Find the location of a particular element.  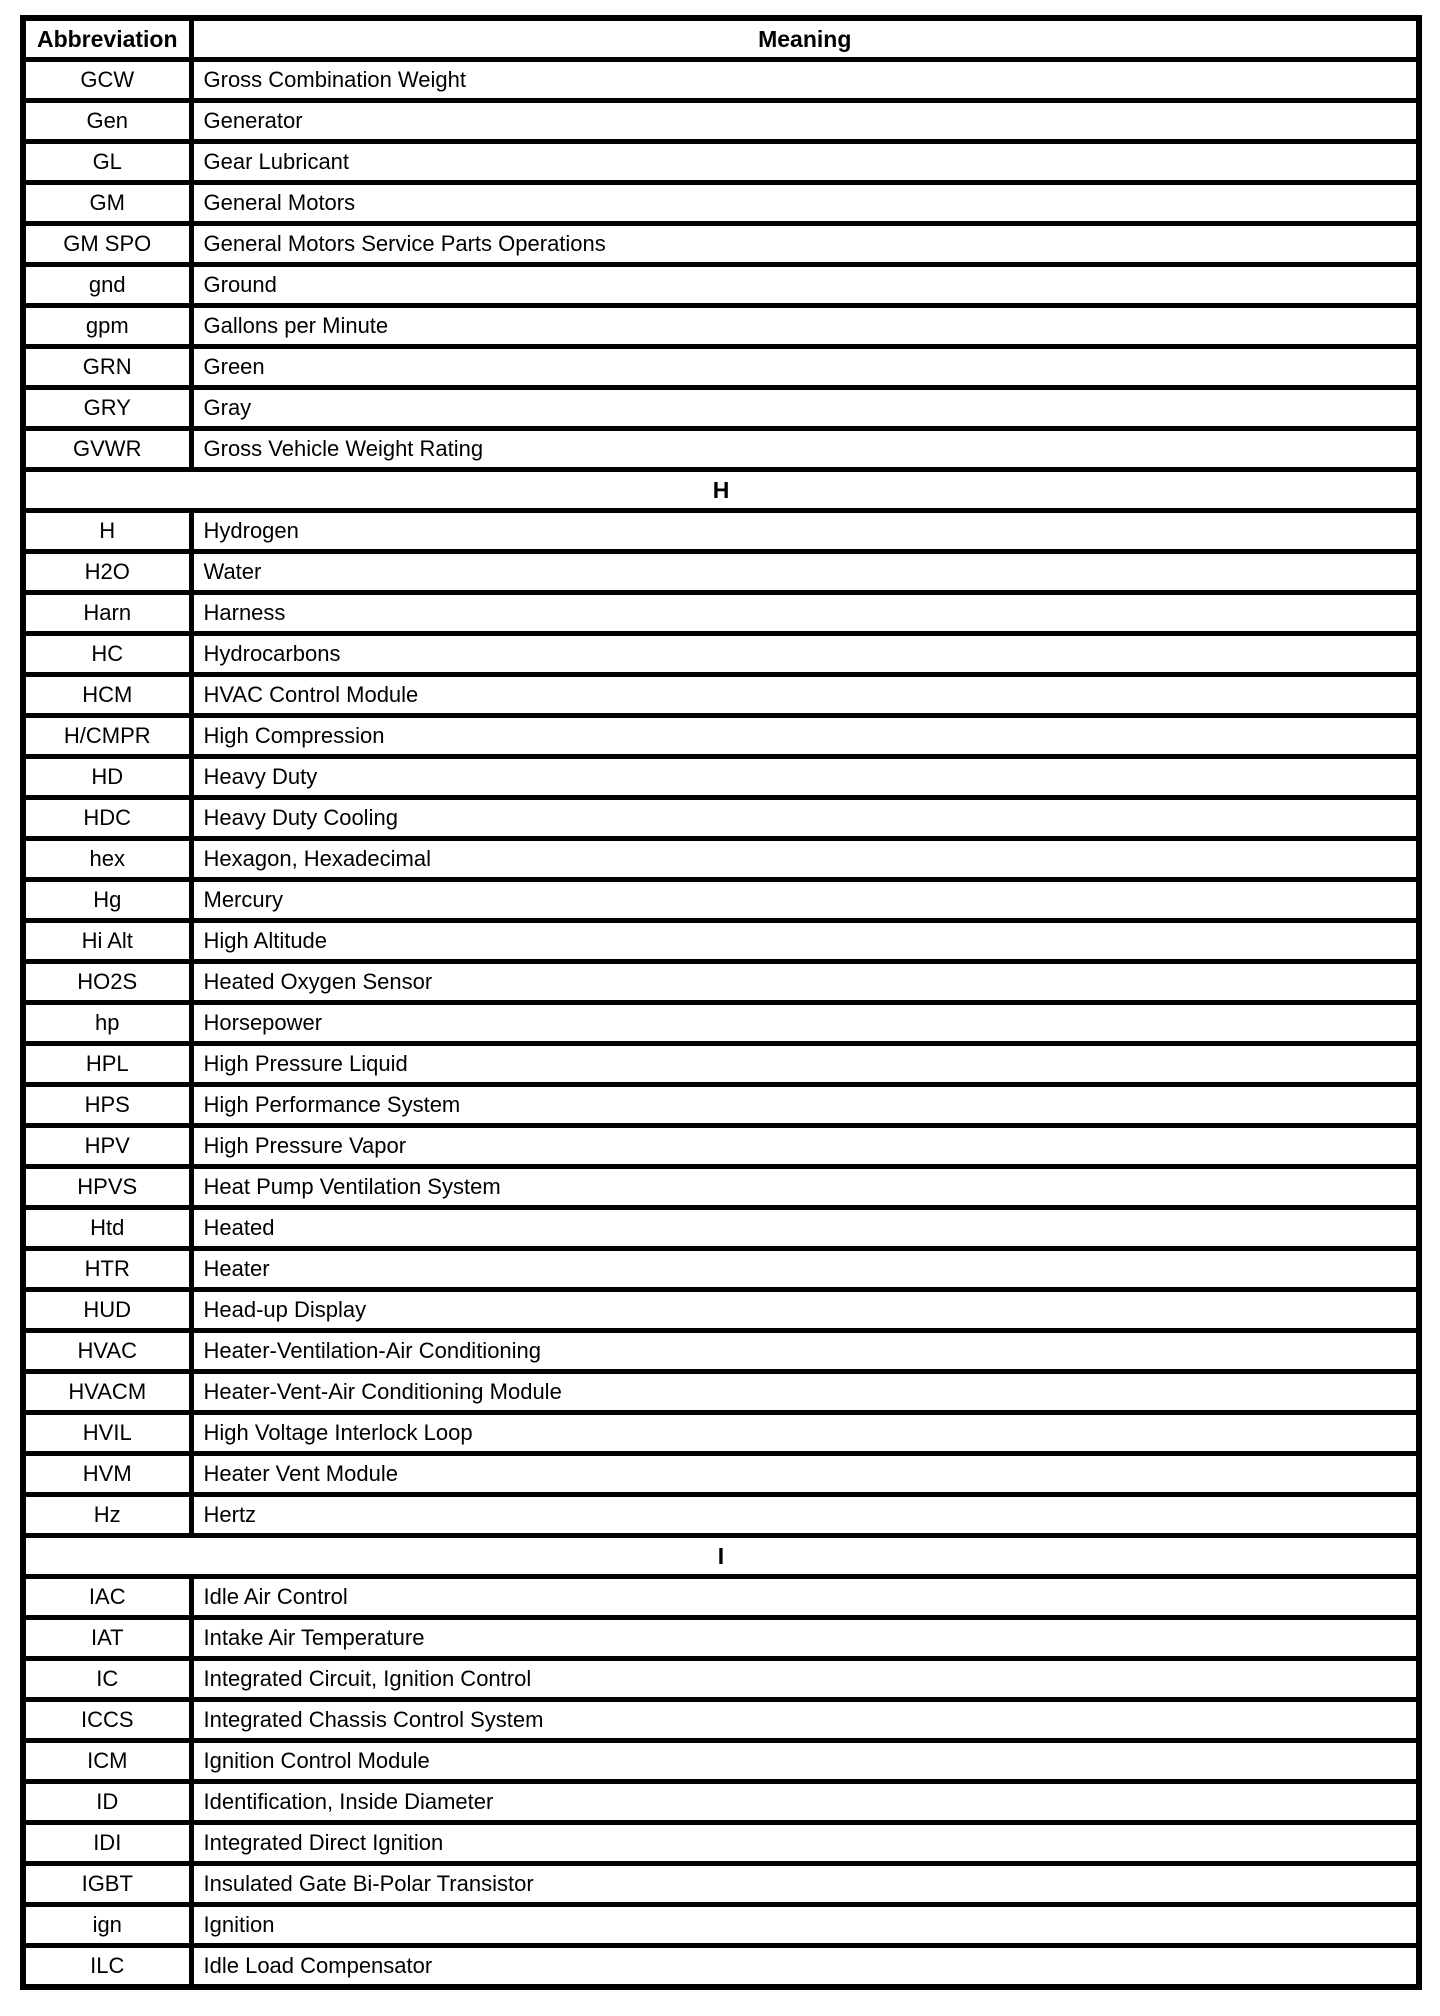

abbreviation-cell: HVACM is located at coordinates (107, 1392).